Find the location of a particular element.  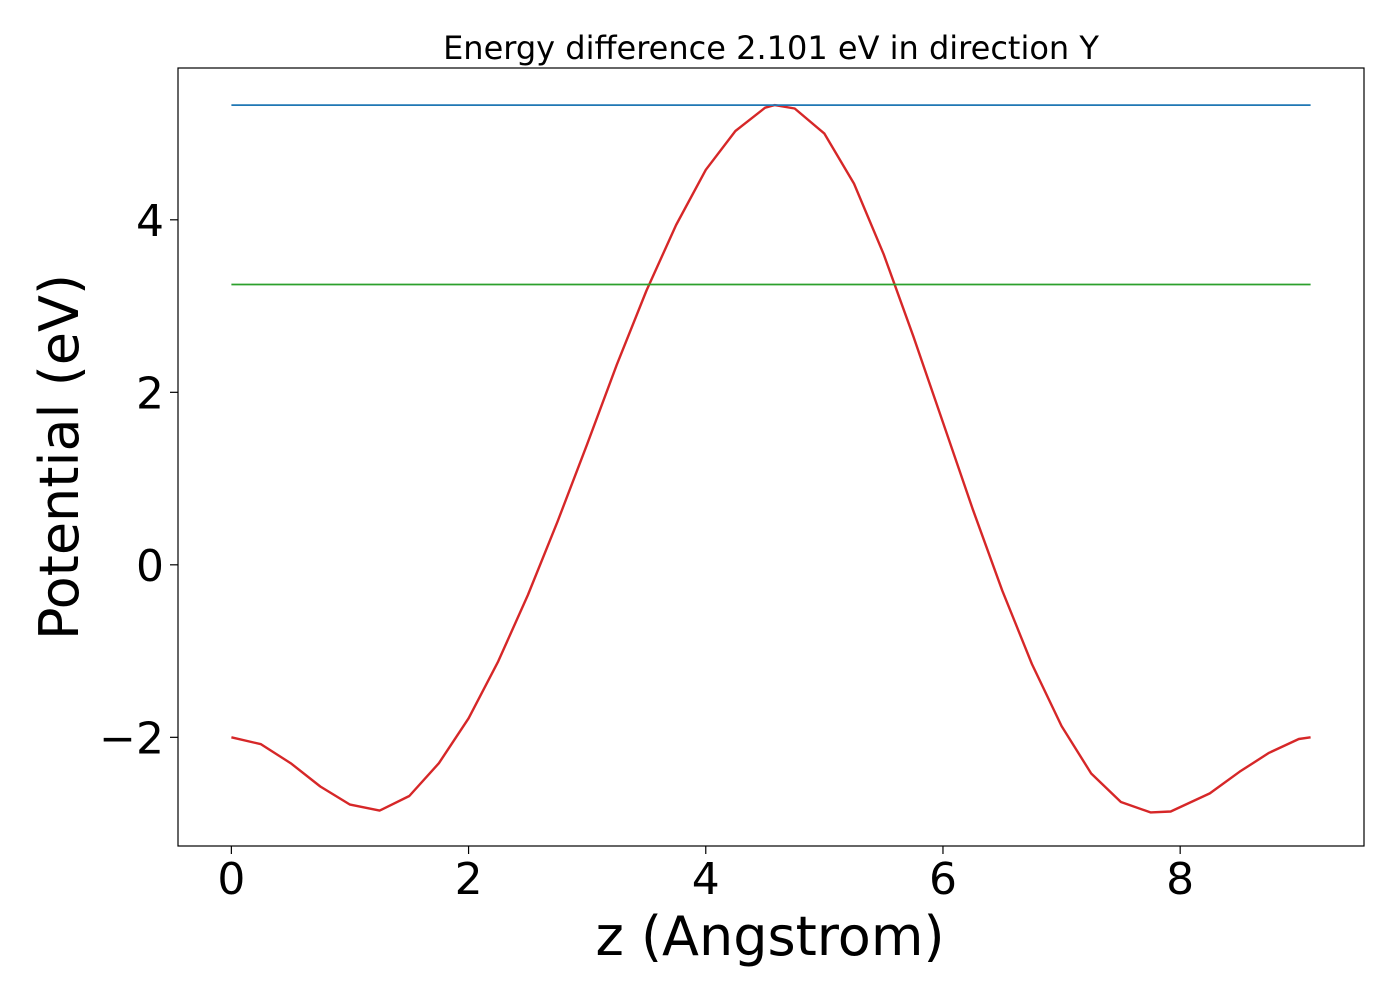

x-tick-label: 0 is located at coordinates (231, 879).